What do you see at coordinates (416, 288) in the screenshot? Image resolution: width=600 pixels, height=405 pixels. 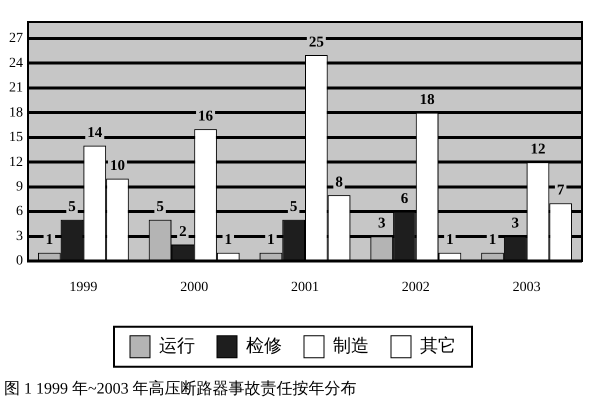 I see `x-tick-label: 2002` at bounding box center [416, 288].